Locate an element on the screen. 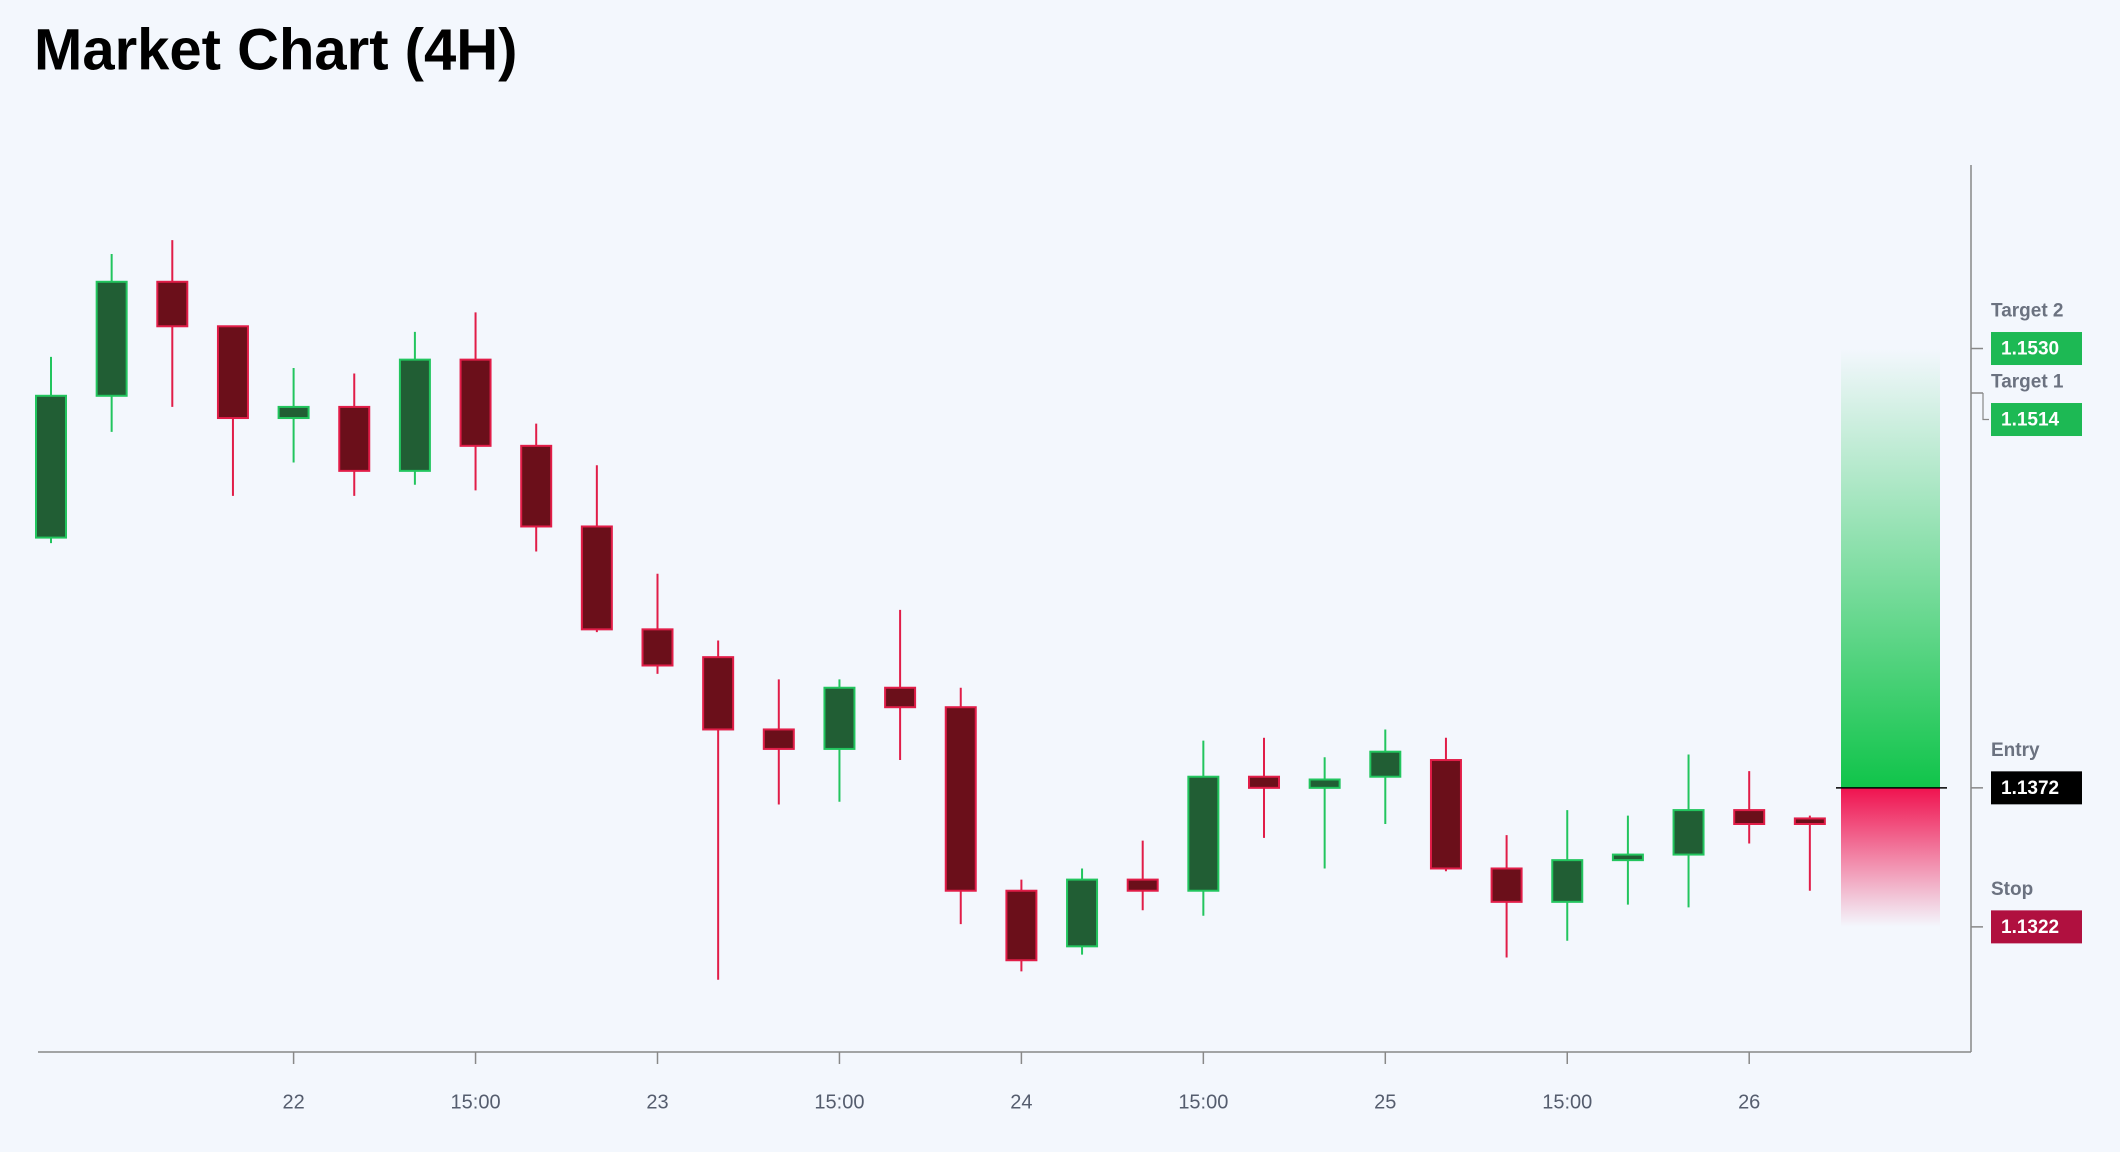  level-name: Stop is located at coordinates (2012, 889).